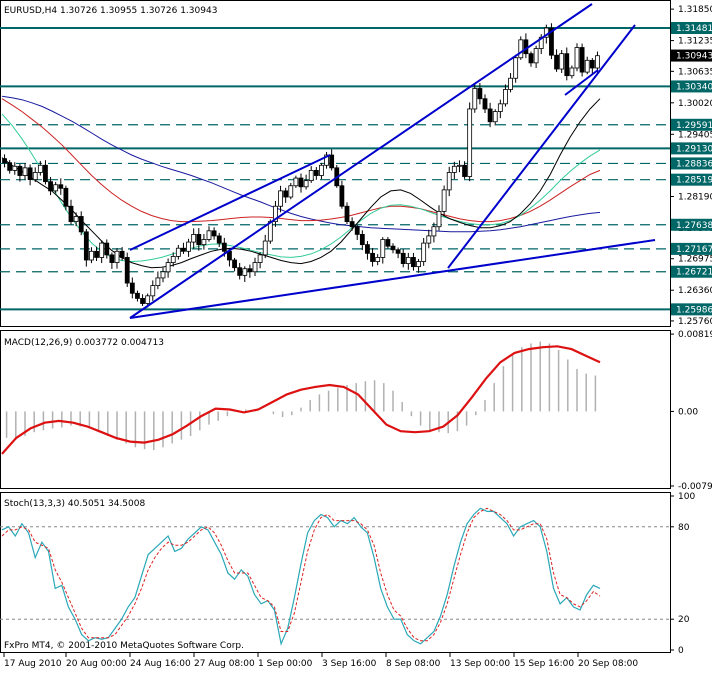 This screenshot has height=674, width=712. I want to click on level-label: 1.29130, so click(694, 149).